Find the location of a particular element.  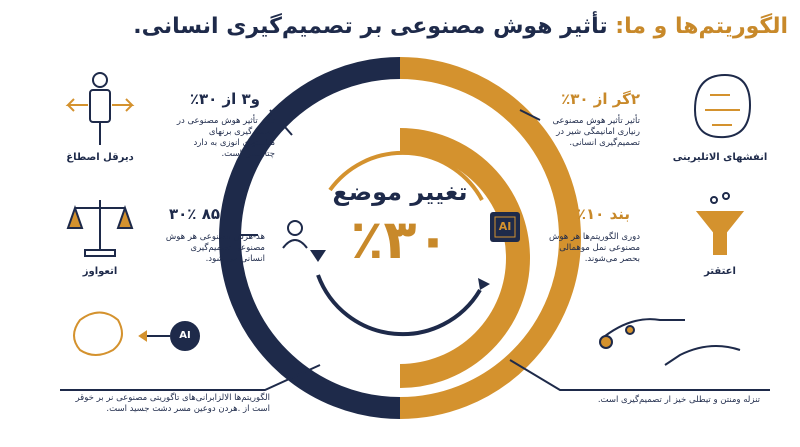

arrow-navy is located at coordinates (399, 305).